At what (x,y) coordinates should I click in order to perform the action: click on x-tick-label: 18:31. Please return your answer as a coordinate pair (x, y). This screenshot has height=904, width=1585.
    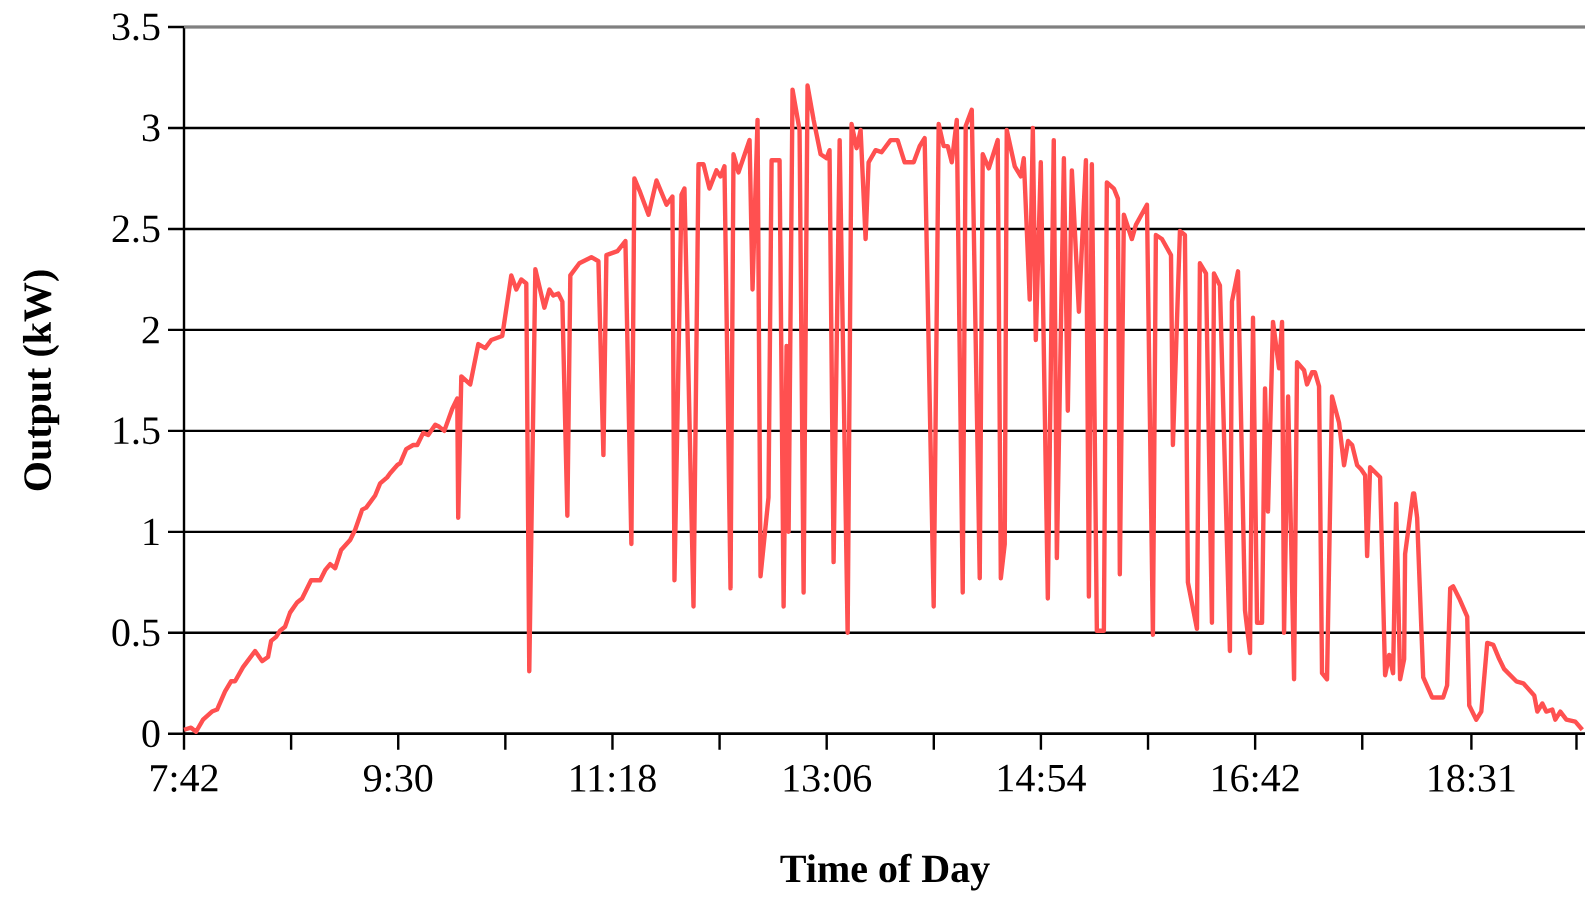
    Looking at the image, I should click on (1472, 778).